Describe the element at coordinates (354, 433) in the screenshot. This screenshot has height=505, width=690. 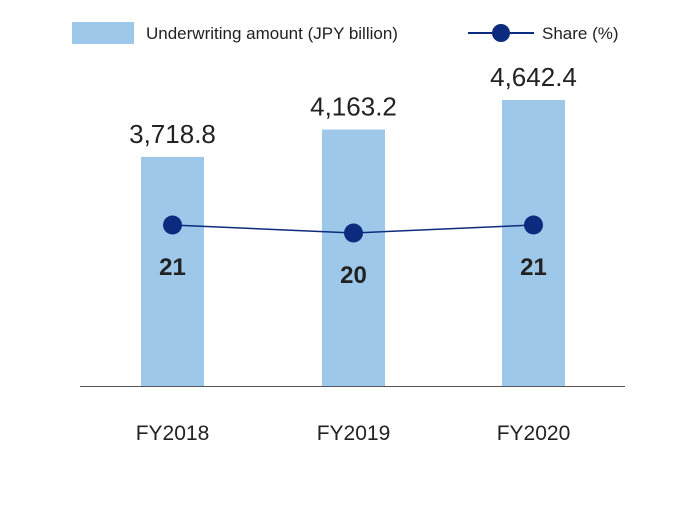
I see `x-tick-label: FY2019` at that location.